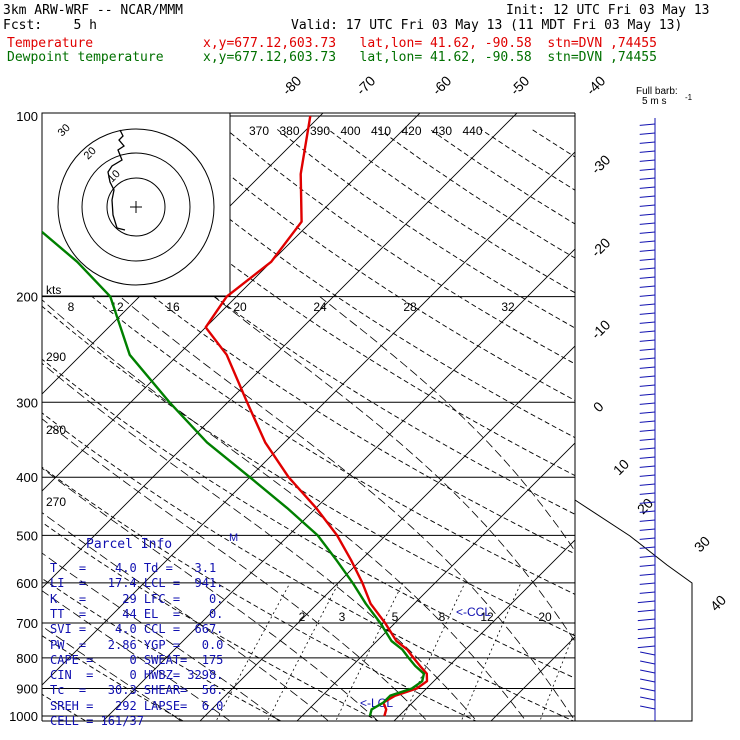 This screenshot has height=740, width=740. Describe the element at coordinates (442, 85) in the screenshot. I see `isotherm-label: -60` at that location.